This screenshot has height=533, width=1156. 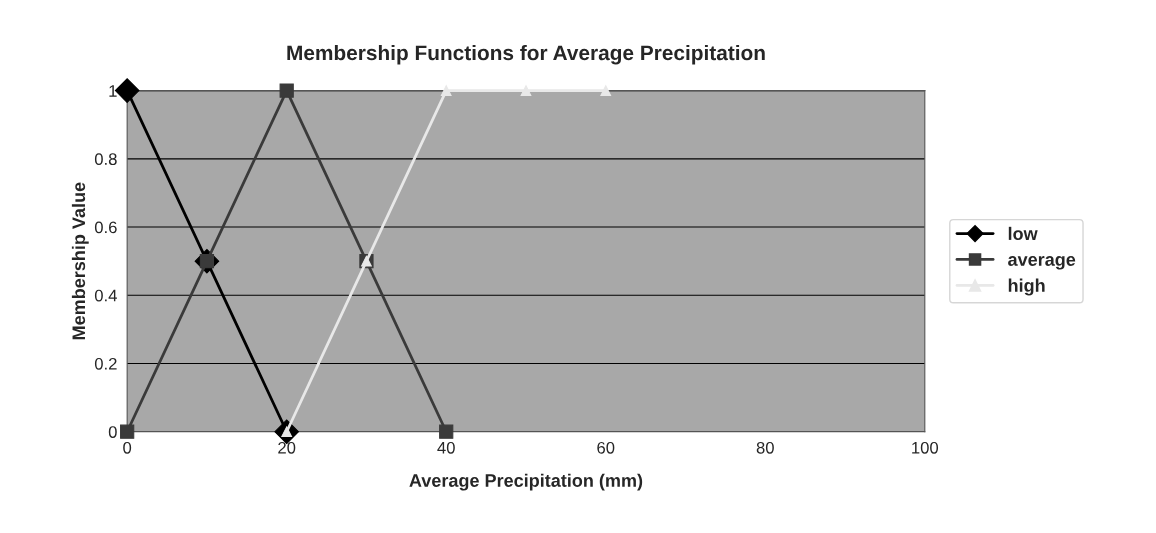 I want to click on x-tick-label: 40, so click(x=446, y=447).